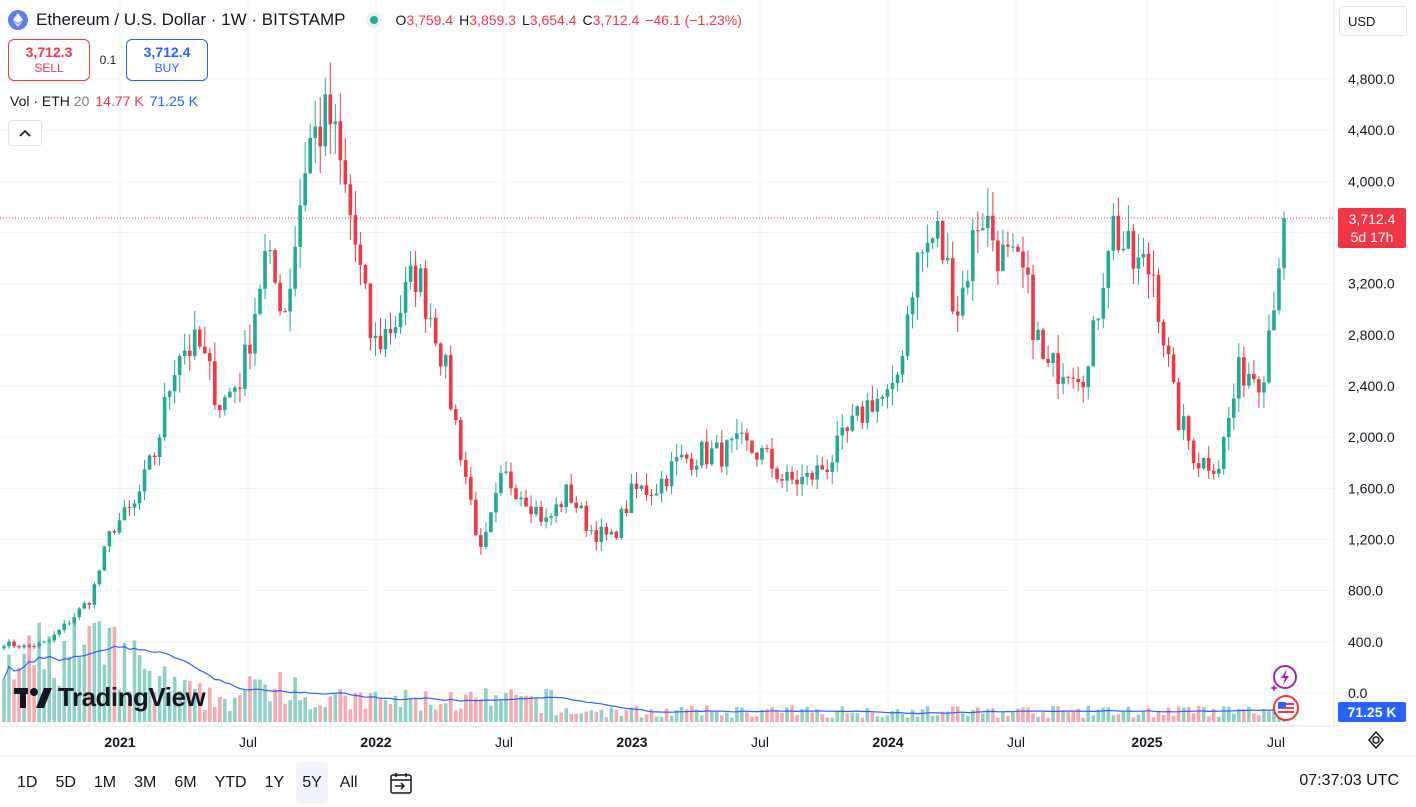 Image resolution: width=1416 pixels, height=807 pixels. What do you see at coordinates (1371, 284) in the screenshot?
I see `y-tick-label: 3,200.0` at bounding box center [1371, 284].